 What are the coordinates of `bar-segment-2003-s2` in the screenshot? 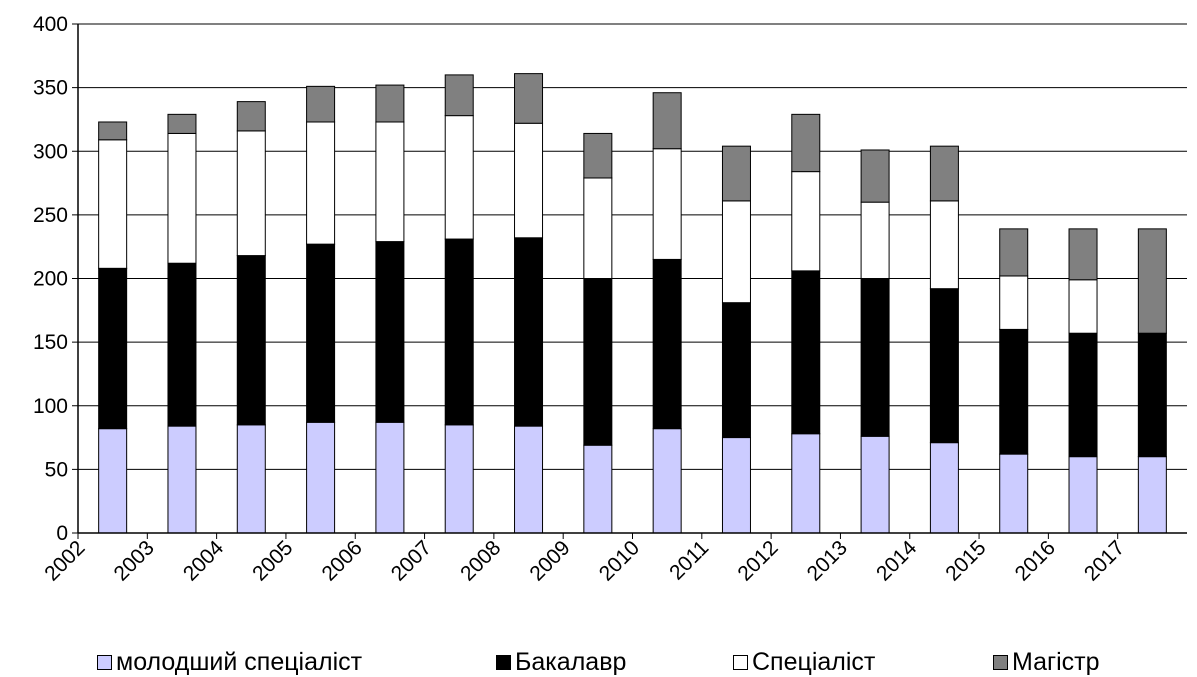 It's located at (182, 198).